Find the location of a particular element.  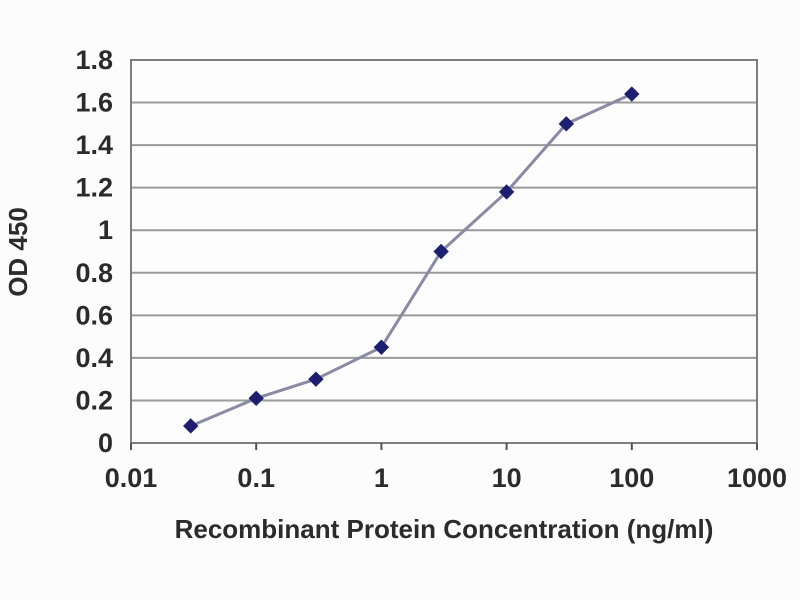

y-tick-label: 1.8 is located at coordinates (94, 60).